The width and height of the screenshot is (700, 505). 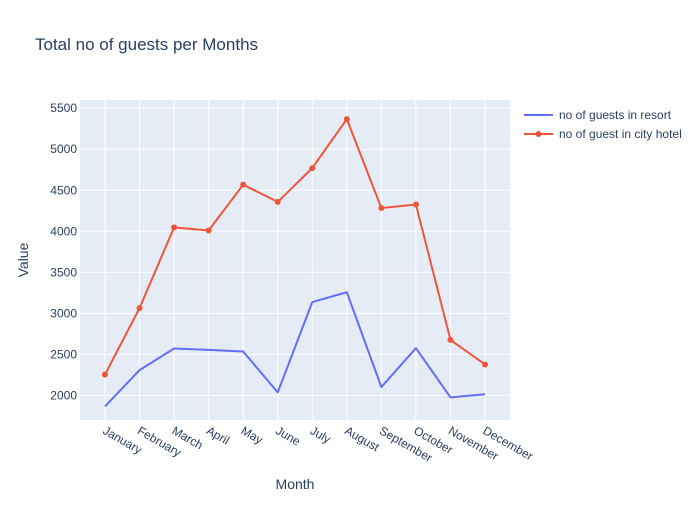 I want to click on y-tick-label: 3000, so click(x=63, y=313).